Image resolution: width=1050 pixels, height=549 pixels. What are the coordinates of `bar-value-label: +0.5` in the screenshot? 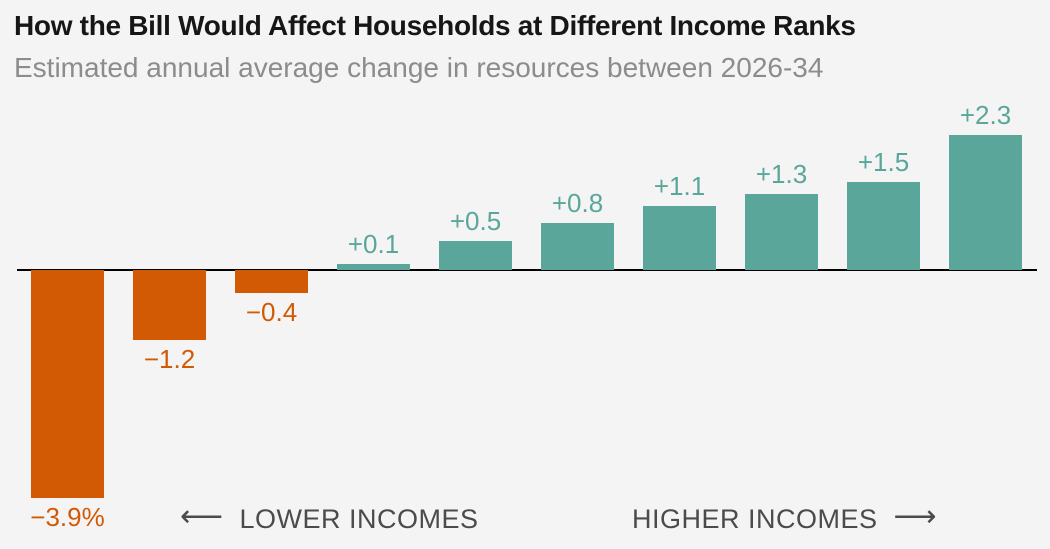 It's located at (475, 220).